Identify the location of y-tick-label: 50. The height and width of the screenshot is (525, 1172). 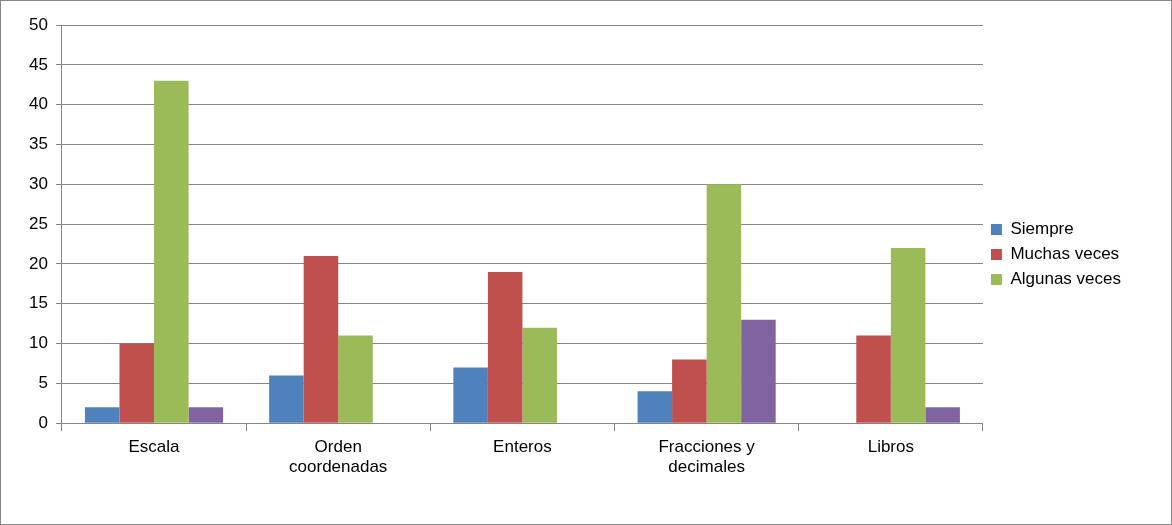
(38, 24).